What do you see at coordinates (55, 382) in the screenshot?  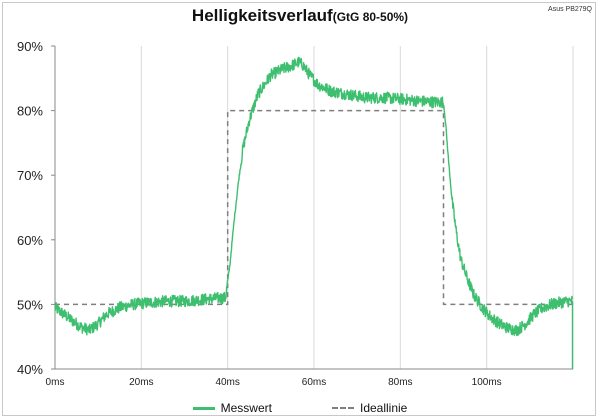 I see `x-tick-label-0: 0ms` at bounding box center [55, 382].